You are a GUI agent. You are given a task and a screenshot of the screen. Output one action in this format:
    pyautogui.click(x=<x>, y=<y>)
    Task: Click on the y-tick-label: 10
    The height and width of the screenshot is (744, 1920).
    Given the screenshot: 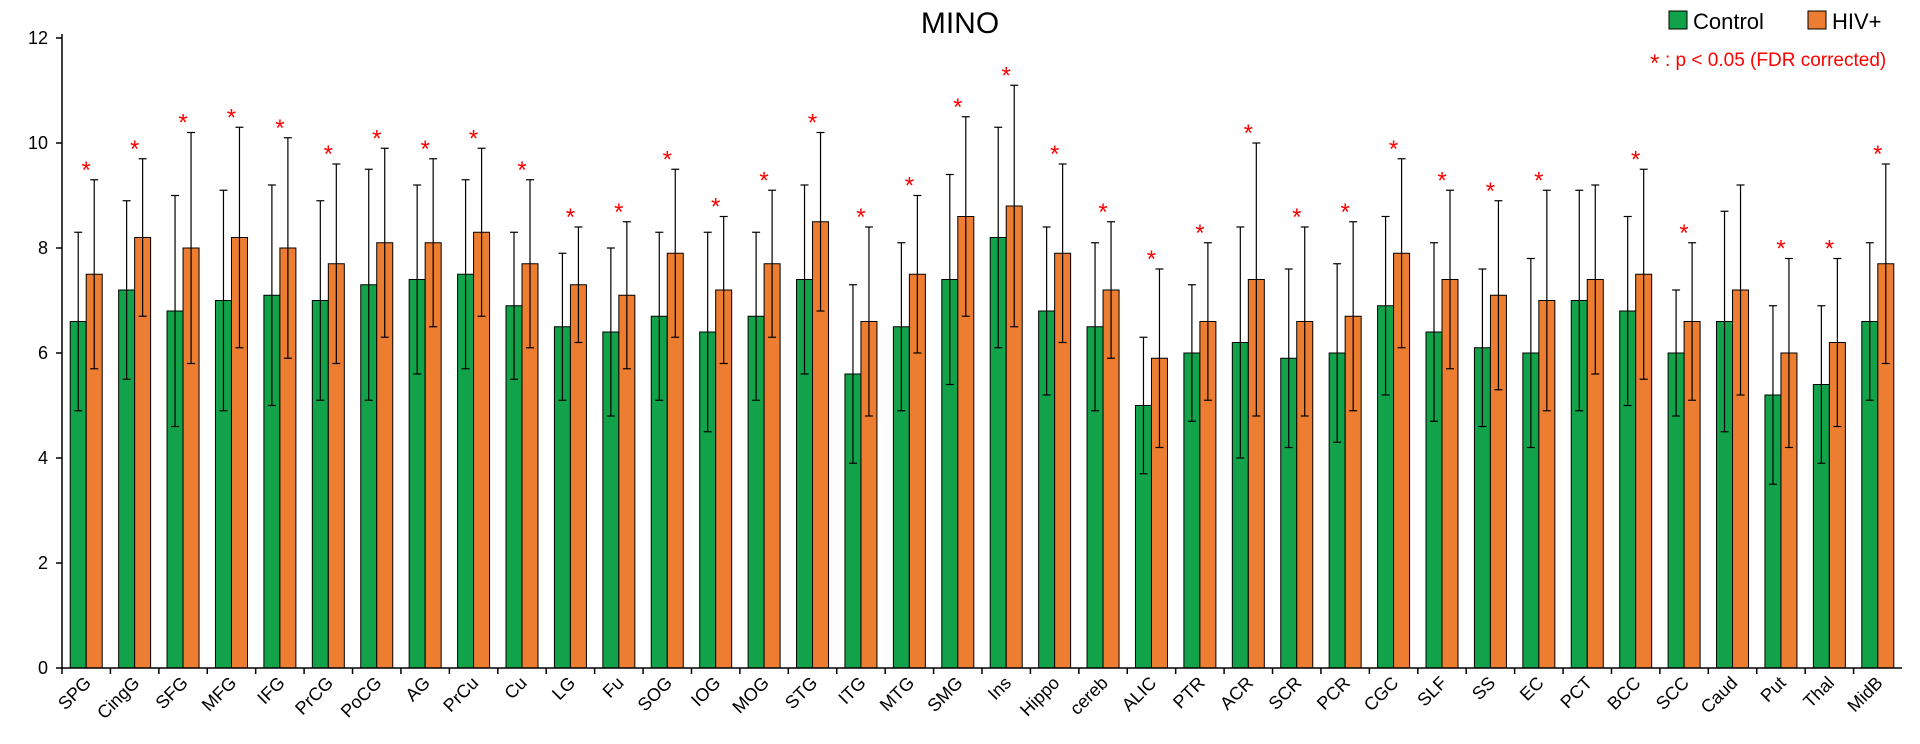 What is the action you would take?
    pyautogui.click(x=38, y=143)
    